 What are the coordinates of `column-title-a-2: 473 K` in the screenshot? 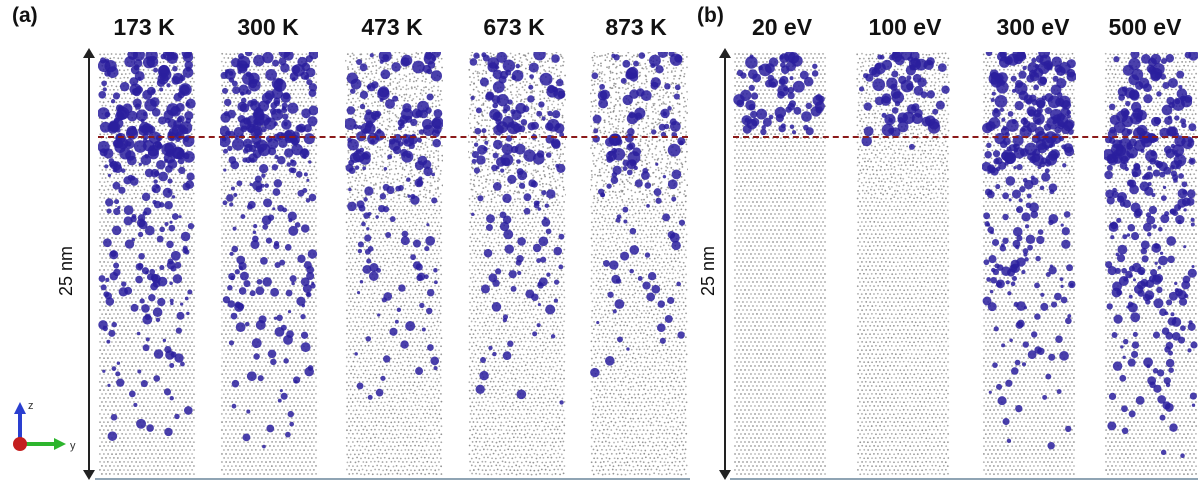 It's located at (392, 27).